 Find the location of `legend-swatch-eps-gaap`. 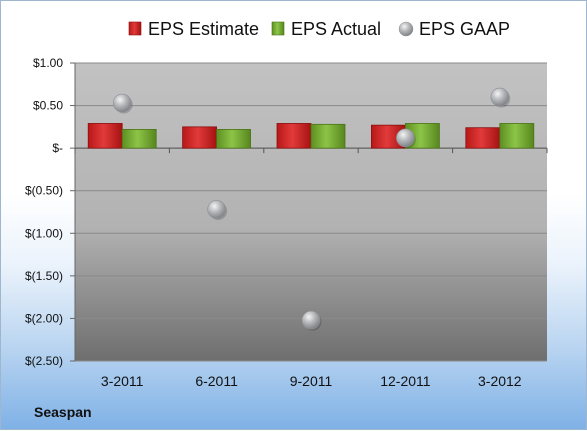

legend-swatch-eps-gaap is located at coordinates (406, 29).